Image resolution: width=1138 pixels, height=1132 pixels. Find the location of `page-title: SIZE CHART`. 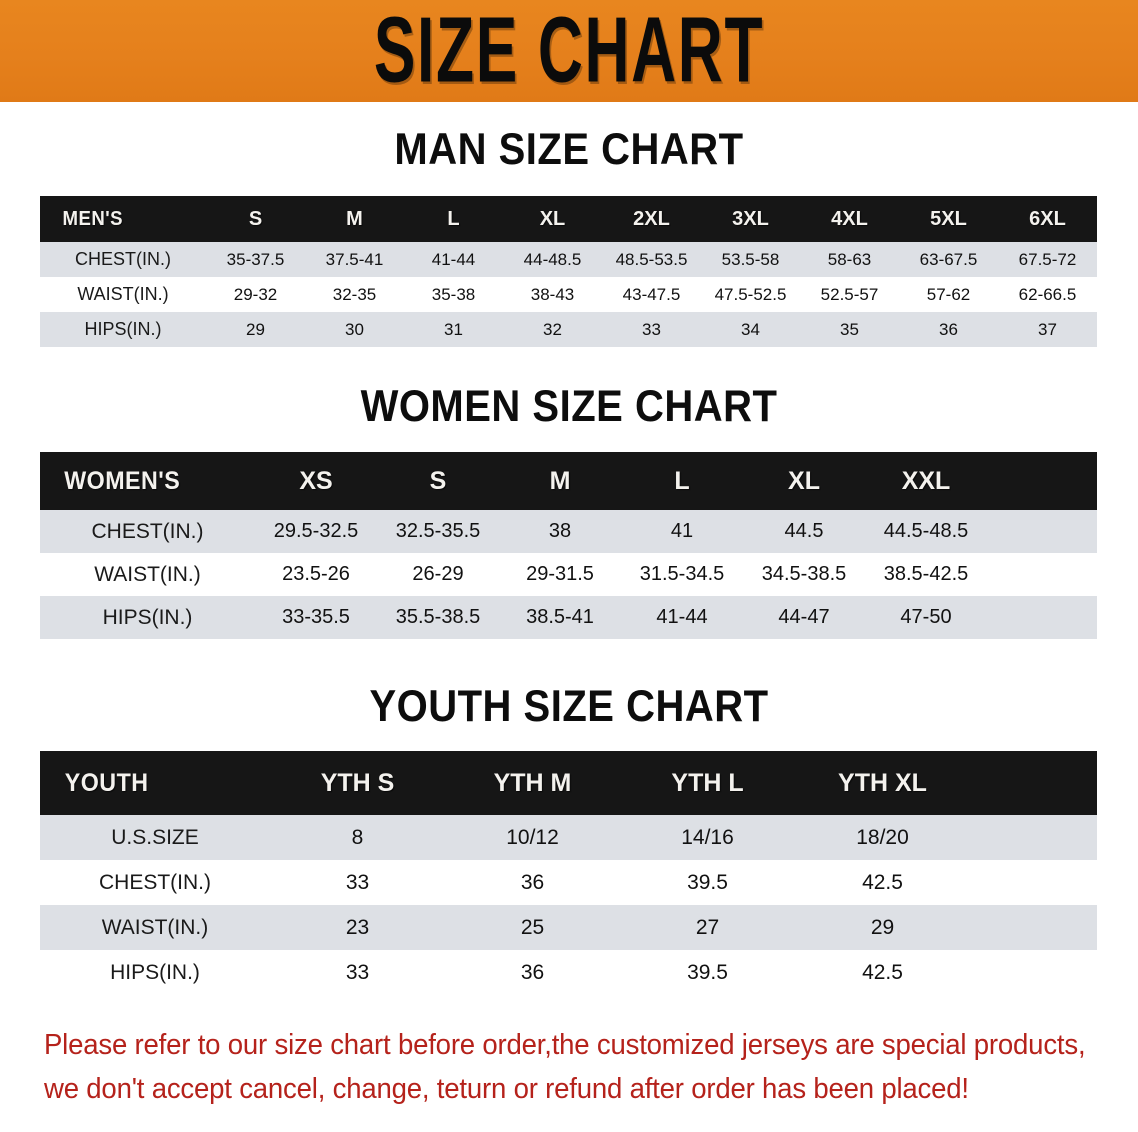

page-title: SIZE CHART is located at coordinates (569, 51).